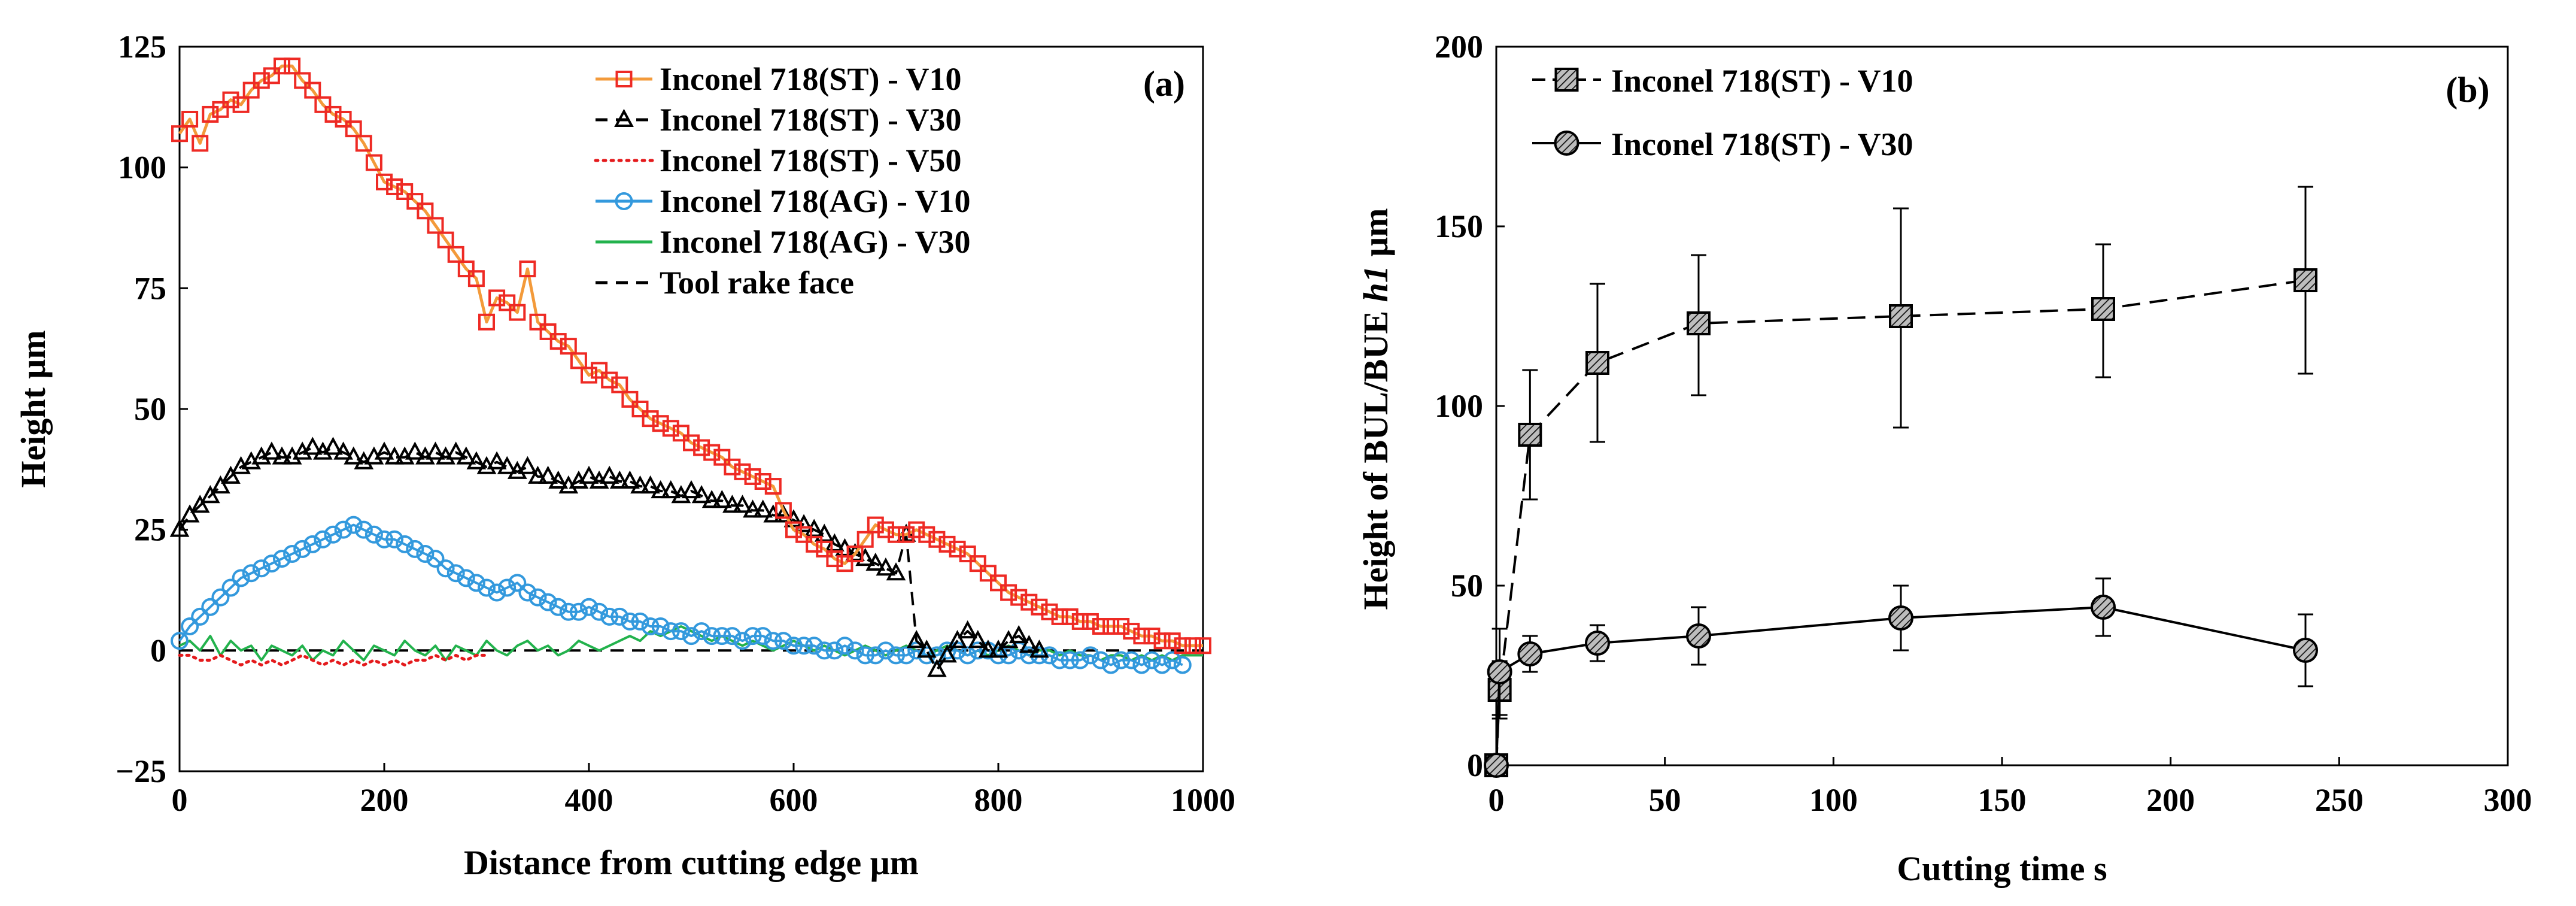 This screenshot has width=2576, height=906. I want to click on chart-b-y-axis-label-part: μm, so click(1375, 237).